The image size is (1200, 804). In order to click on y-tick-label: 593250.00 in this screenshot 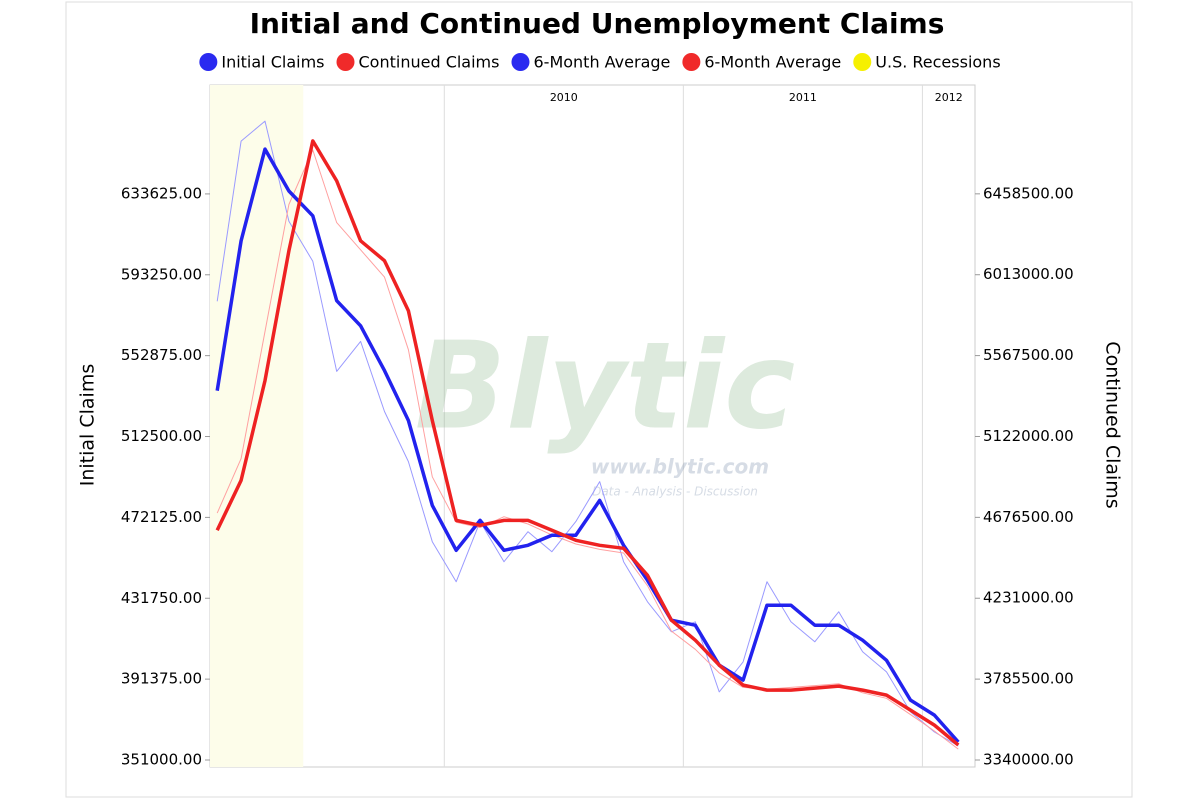, I will do `click(161, 274)`.